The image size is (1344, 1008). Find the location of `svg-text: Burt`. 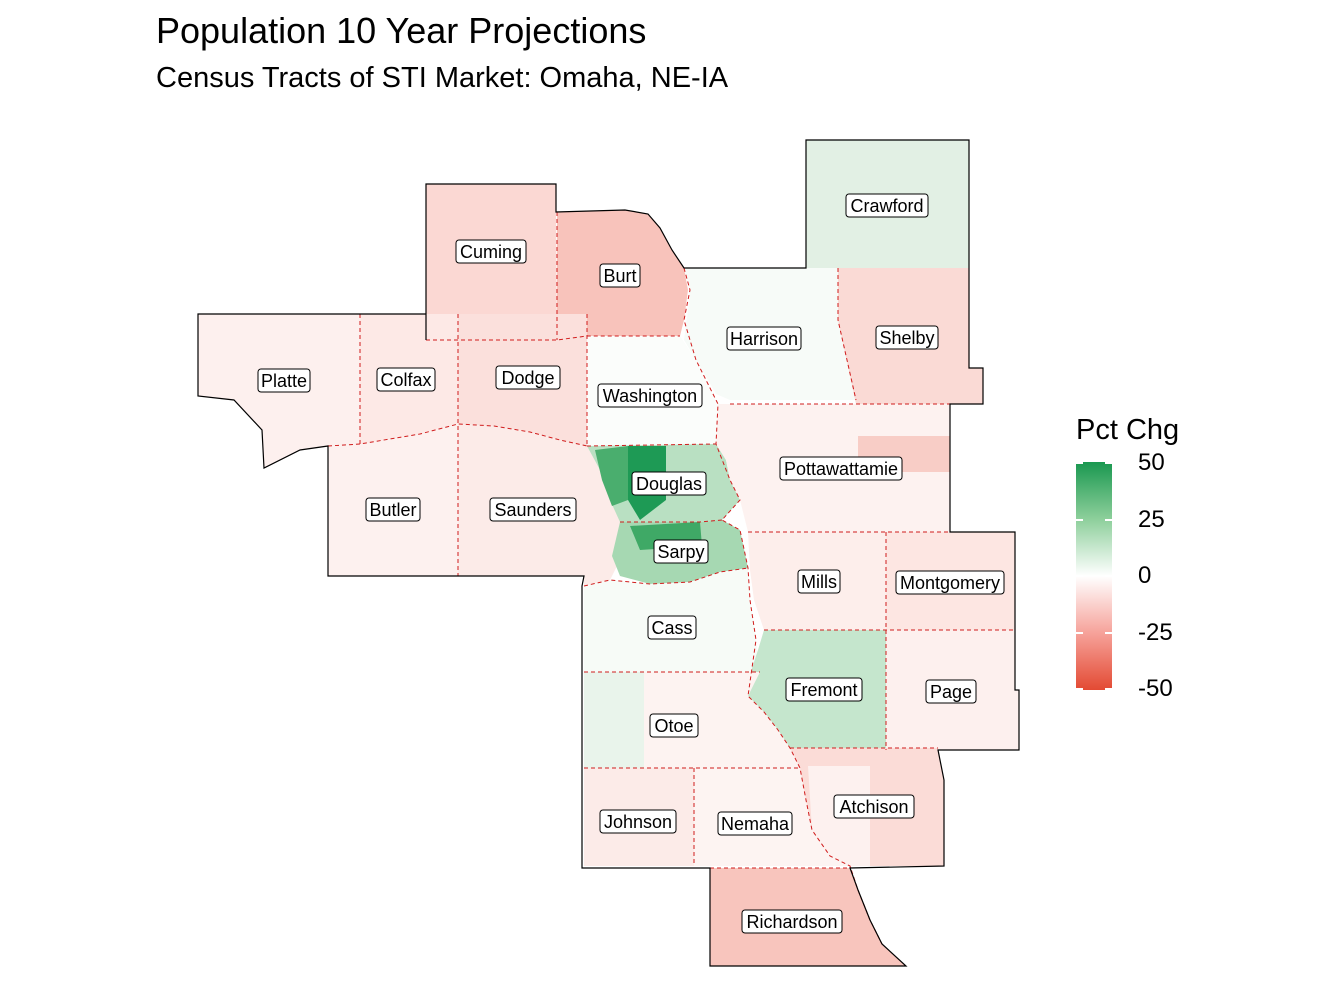

svg-text: Burt is located at coordinates (619, 276).